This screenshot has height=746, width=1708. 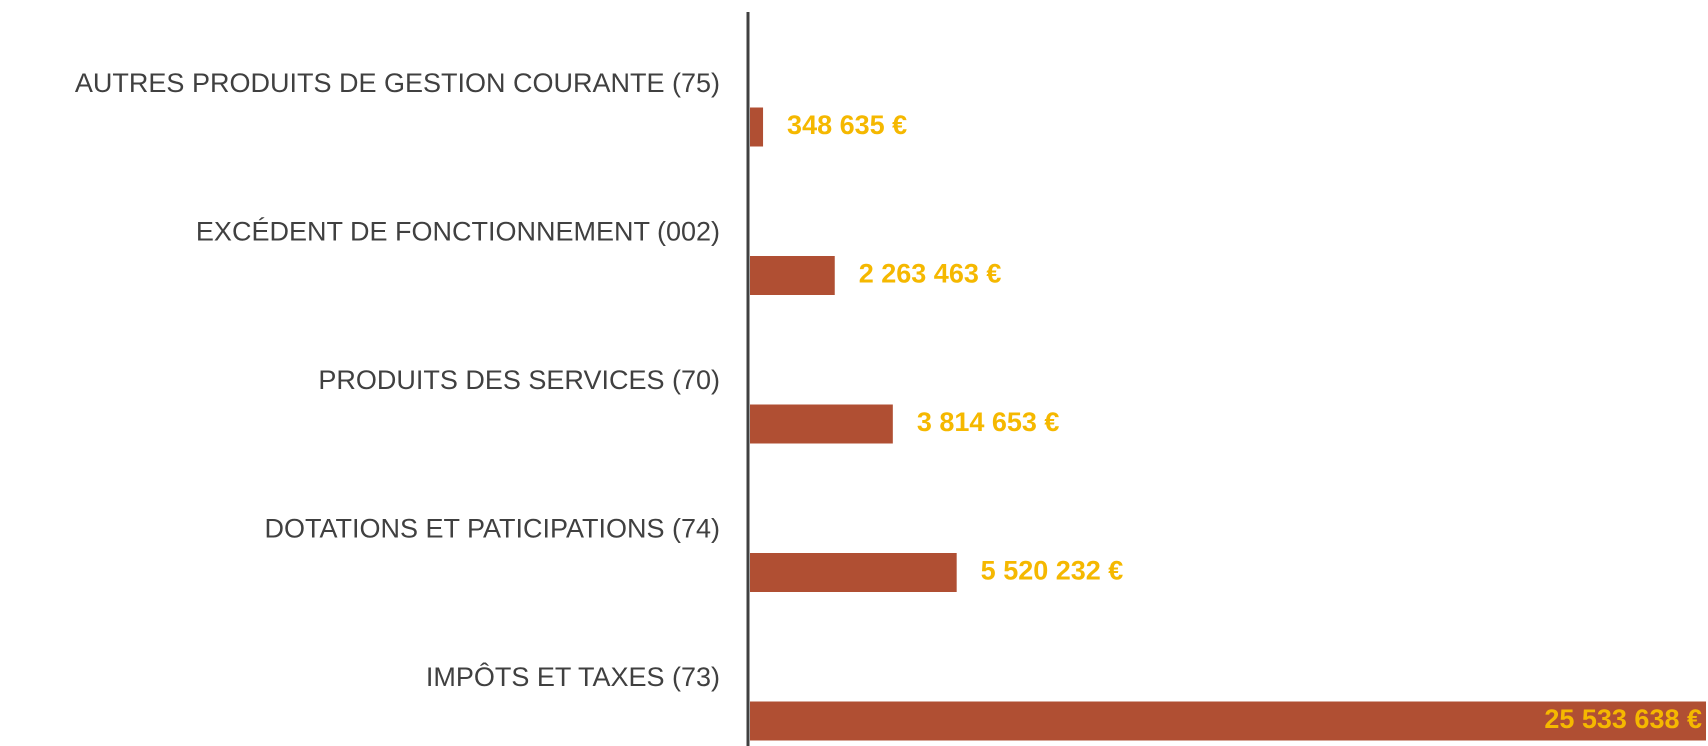 What do you see at coordinates (519, 380) in the screenshot?
I see `category-label: PRODUITS DES SERVICES (70)` at bounding box center [519, 380].